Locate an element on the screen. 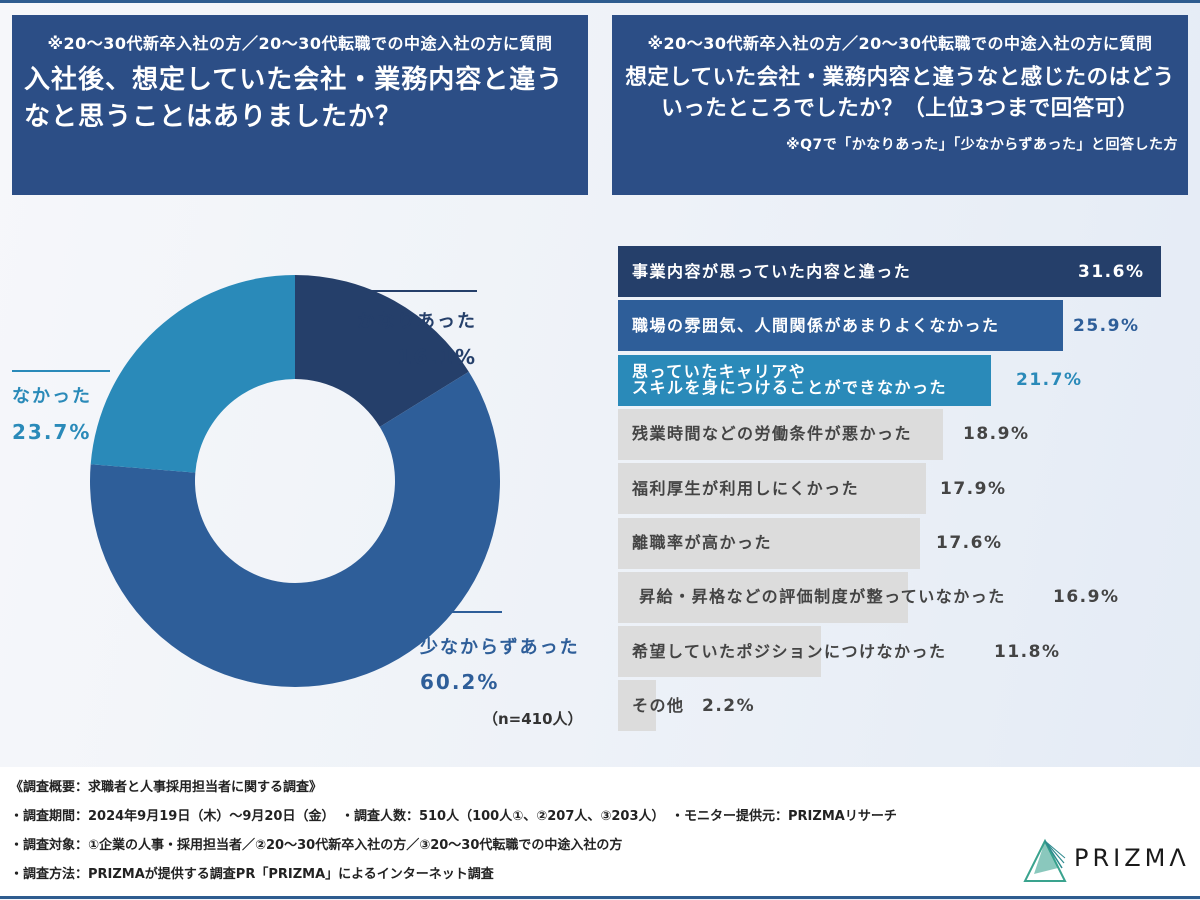 The width and height of the screenshot is (1200, 900). bar-value-label: 25.9% is located at coordinates (1106, 325).